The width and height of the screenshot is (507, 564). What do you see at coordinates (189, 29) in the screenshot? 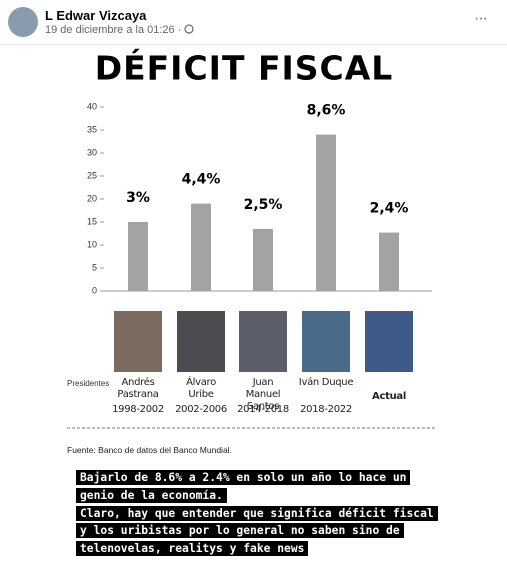
I see `globe-icon` at bounding box center [189, 29].